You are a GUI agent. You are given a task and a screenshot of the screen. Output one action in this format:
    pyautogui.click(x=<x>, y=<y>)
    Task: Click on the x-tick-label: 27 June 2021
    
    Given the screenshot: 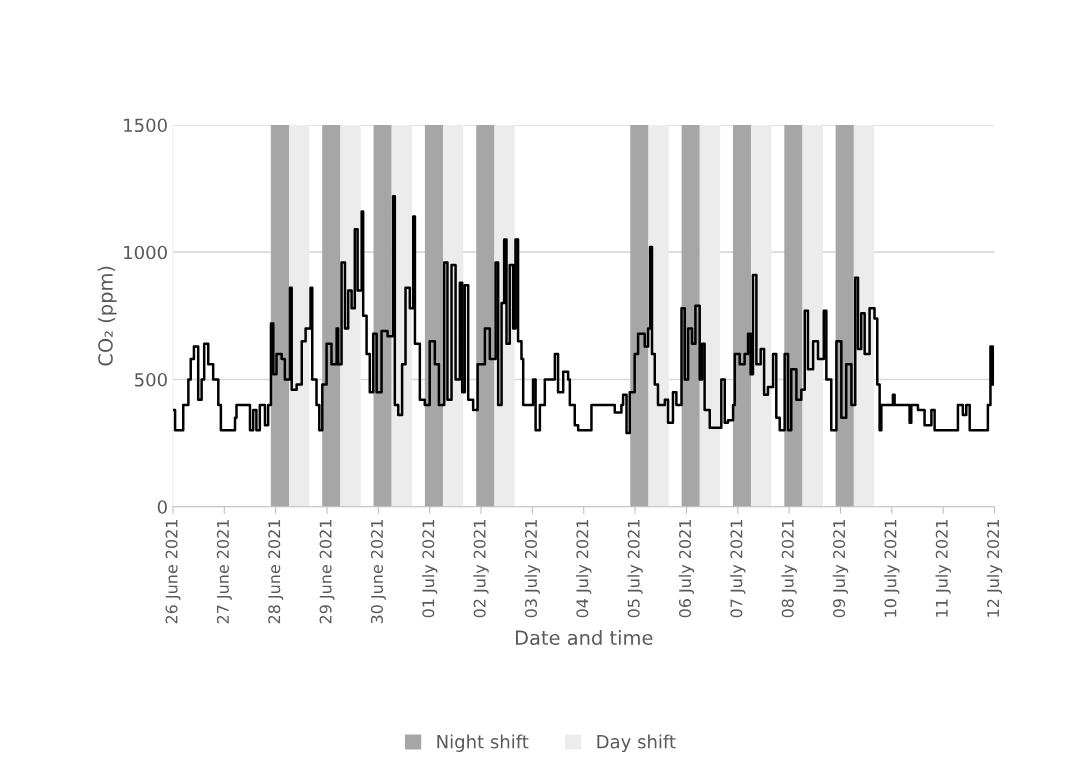 What is the action you would take?
    pyautogui.click(x=224, y=572)
    